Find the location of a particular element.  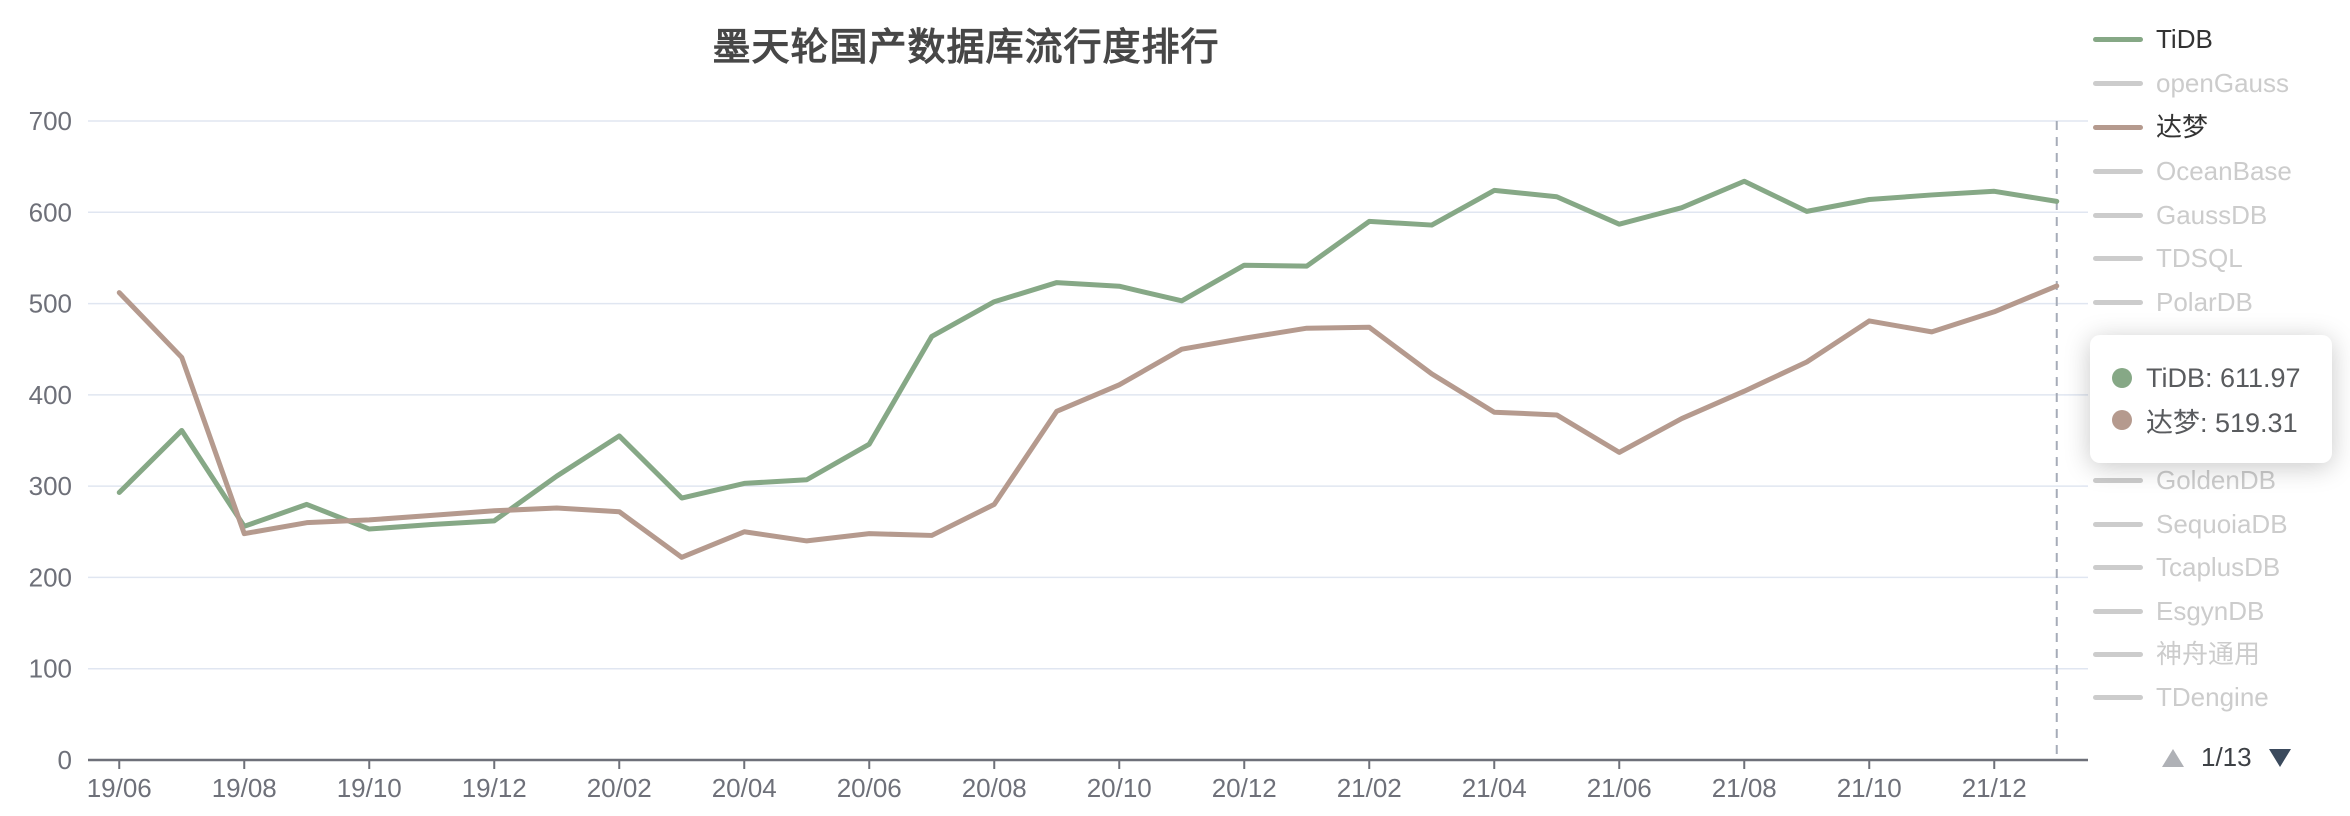

y-axis-label: 500 is located at coordinates (50, 304).